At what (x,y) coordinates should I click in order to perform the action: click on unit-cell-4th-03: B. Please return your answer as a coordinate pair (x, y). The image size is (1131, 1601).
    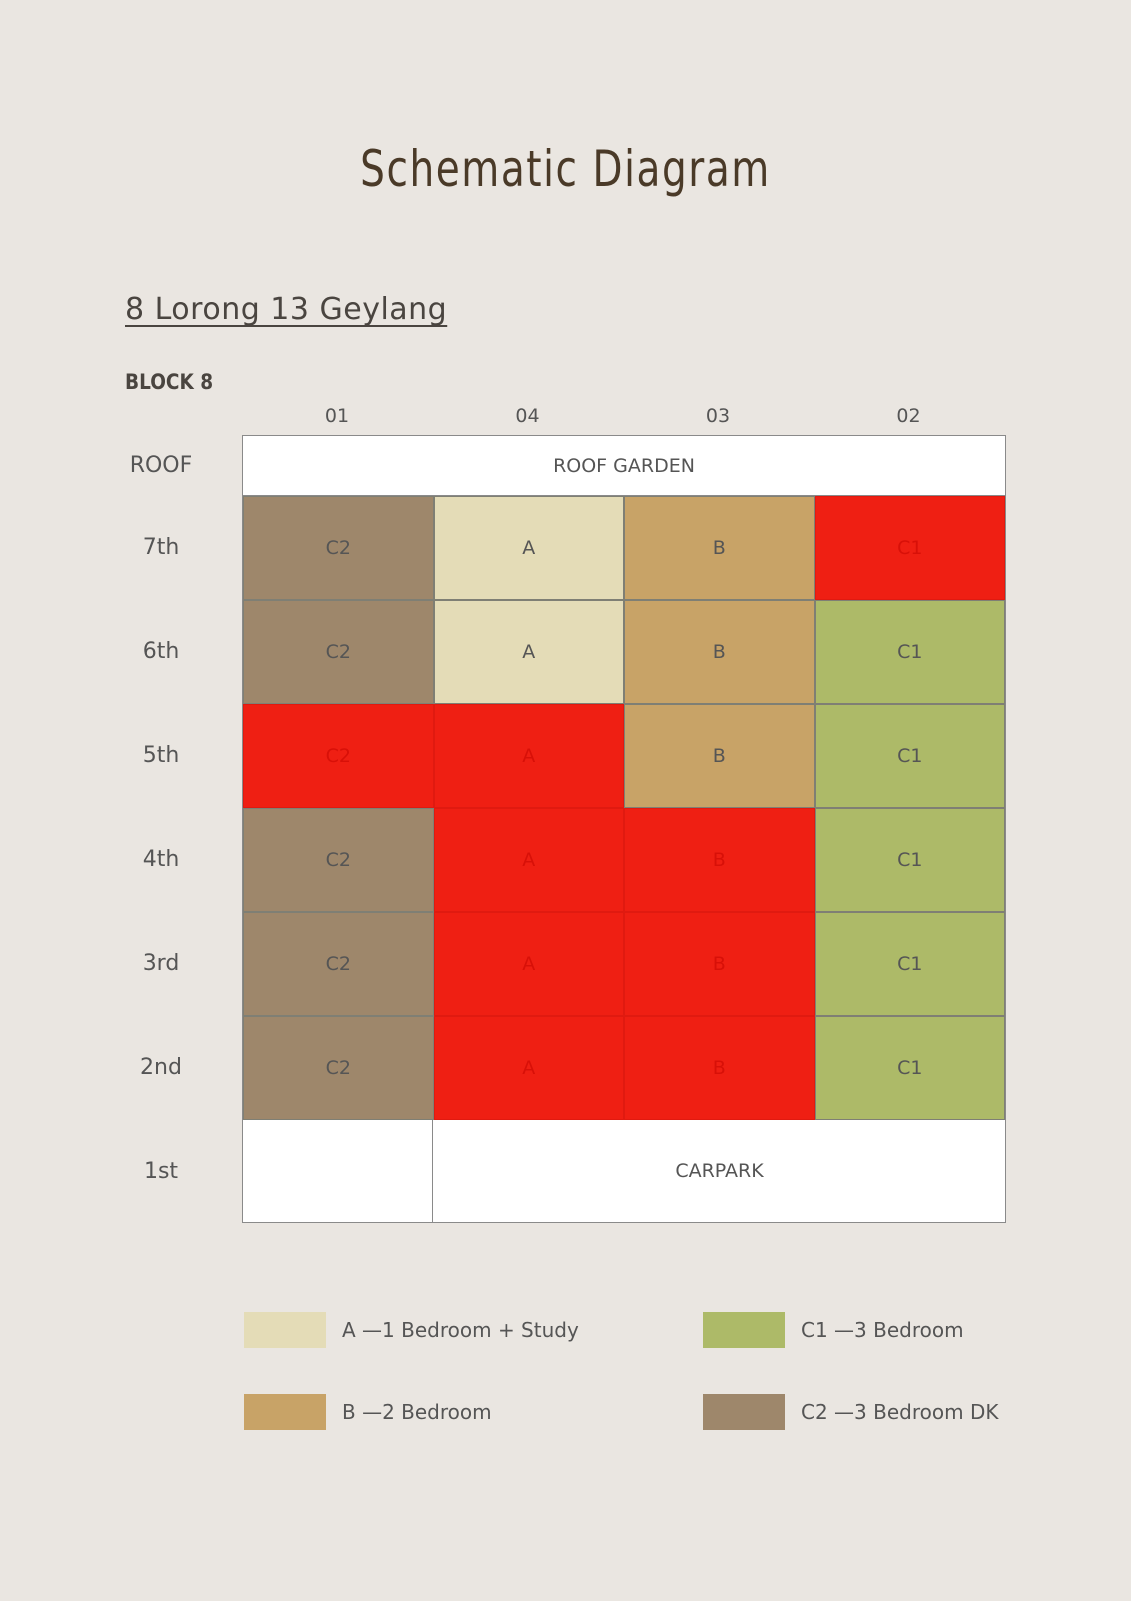
    Looking at the image, I should click on (719, 860).